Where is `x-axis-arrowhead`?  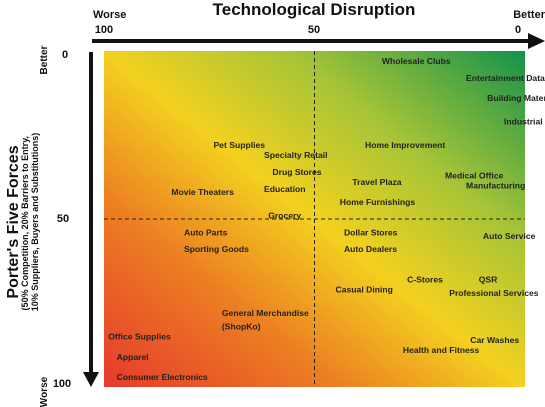
x-axis-arrowhead is located at coordinates (536, 41).